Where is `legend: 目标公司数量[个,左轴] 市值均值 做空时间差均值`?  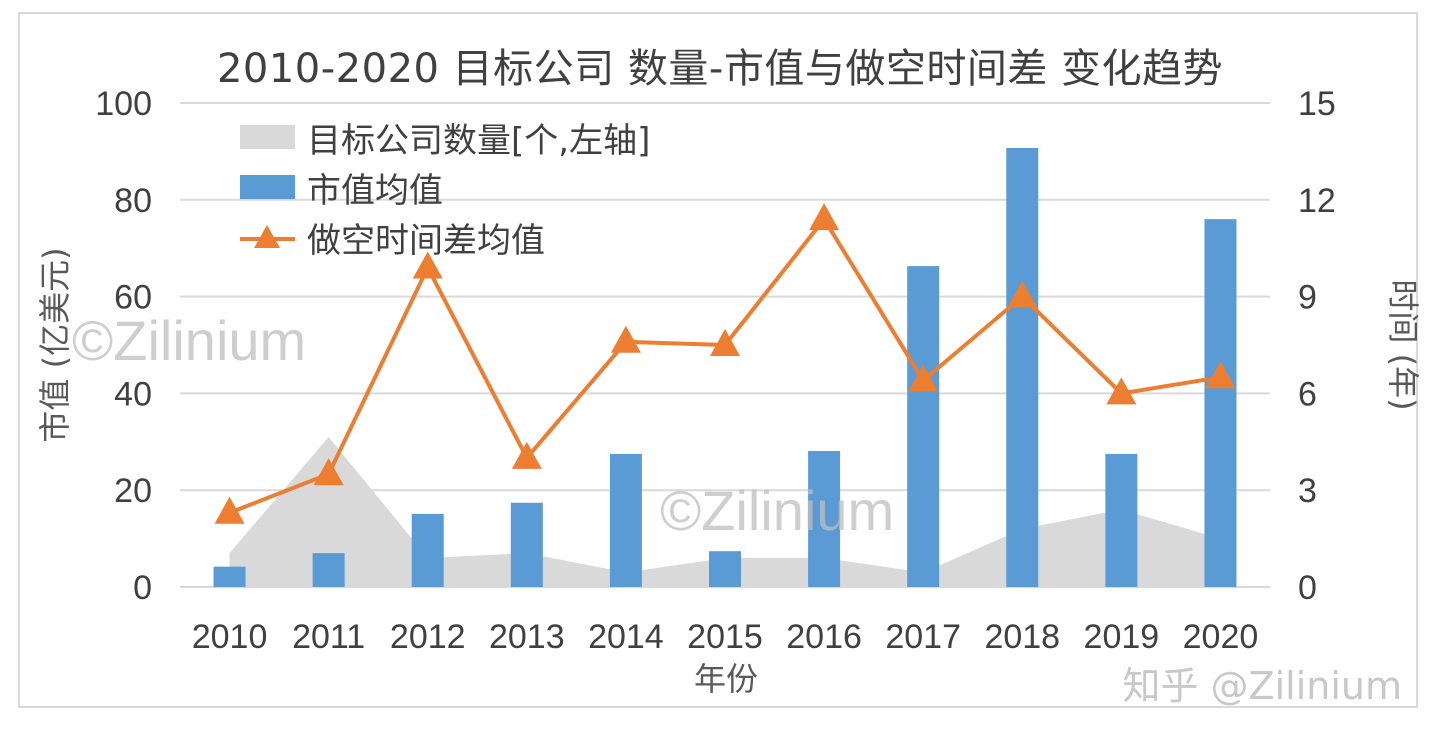
legend: 目标公司数量[个,左轴] 市值均值 做空时间差均值 is located at coordinates (445, 187).